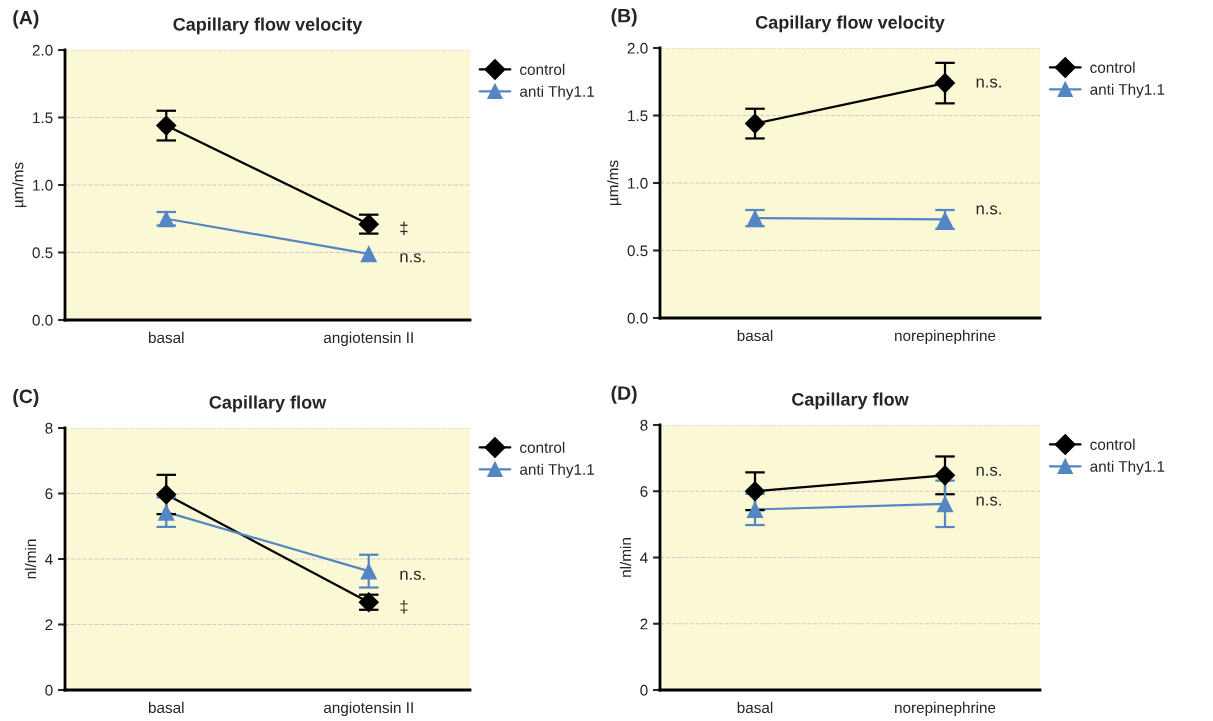  What do you see at coordinates (624, 17) in the screenshot?
I see `text: (B)` at bounding box center [624, 17].